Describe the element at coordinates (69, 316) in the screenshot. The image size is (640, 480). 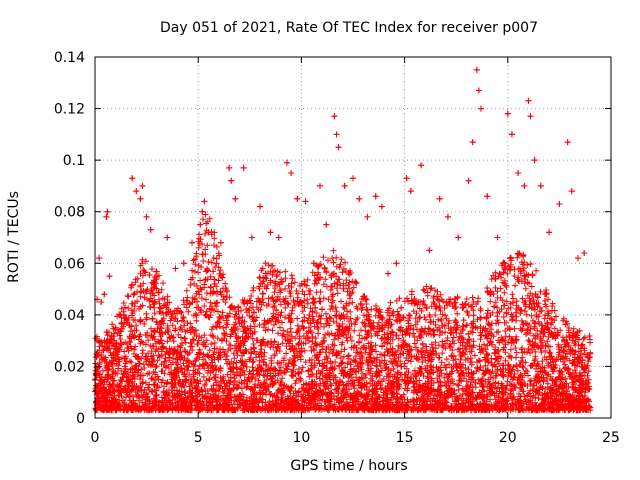
I see `y-tick-label: 0.04` at that location.